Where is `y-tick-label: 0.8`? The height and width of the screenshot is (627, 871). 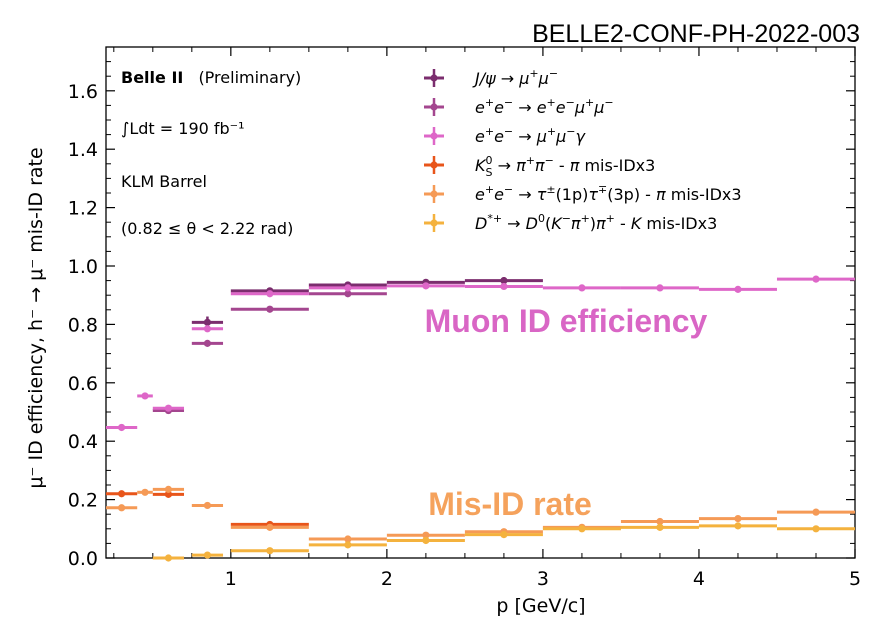 y-tick-label: 0.8 is located at coordinates (83, 325).